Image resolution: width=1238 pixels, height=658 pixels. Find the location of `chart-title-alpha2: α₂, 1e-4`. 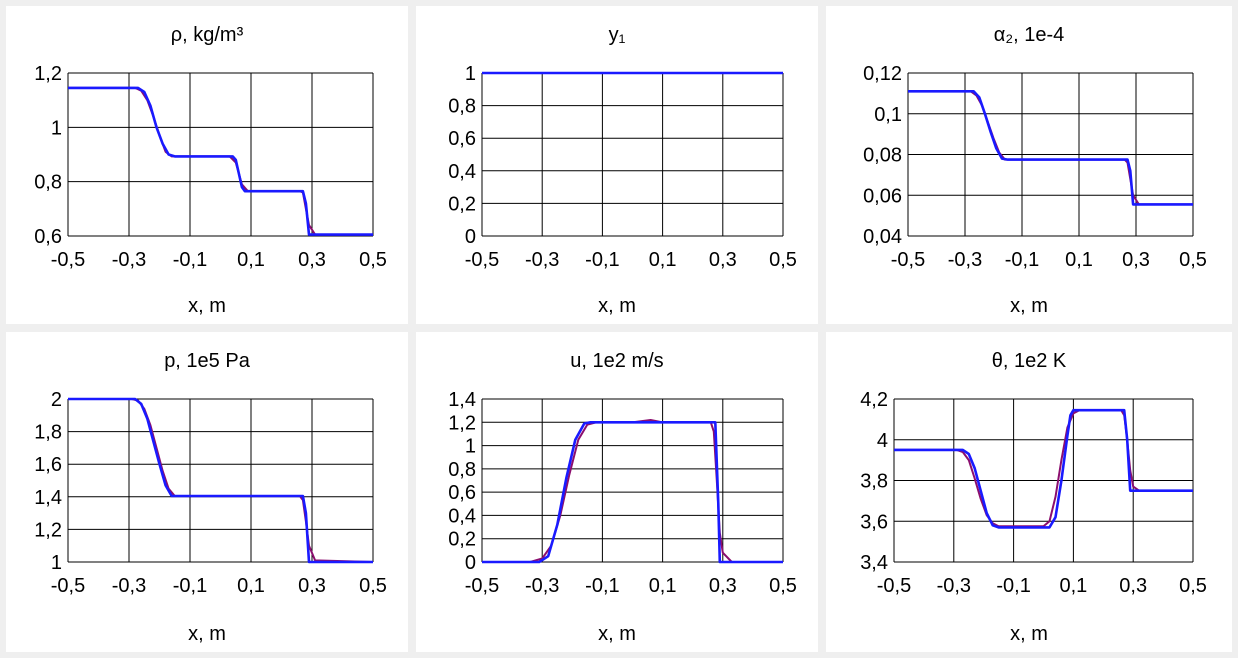

chart-title-alpha2: α₂, 1e-4 is located at coordinates (1029, 35).